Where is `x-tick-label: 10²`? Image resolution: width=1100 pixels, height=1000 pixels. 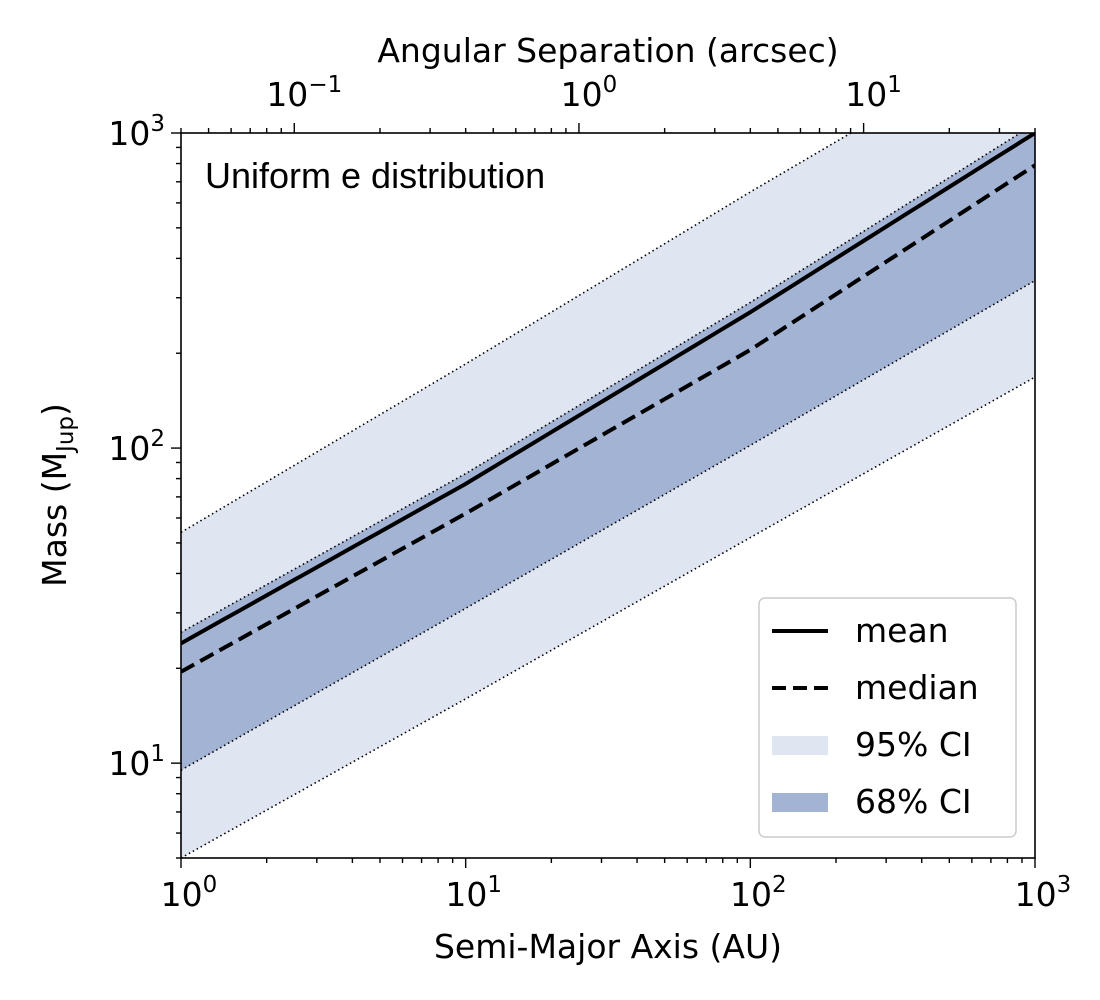 x-tick-label: 10² is located at coordinates (758, 893).